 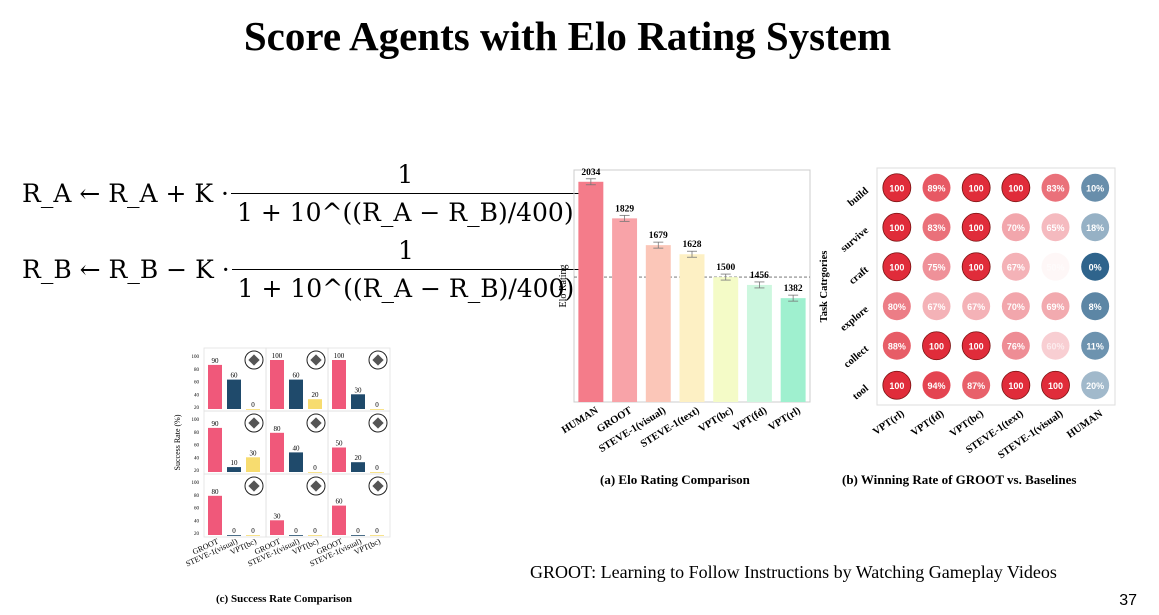 I want to click on success-chart-caption: (c) Success Rate Comparison, so click(x=284, y=599).